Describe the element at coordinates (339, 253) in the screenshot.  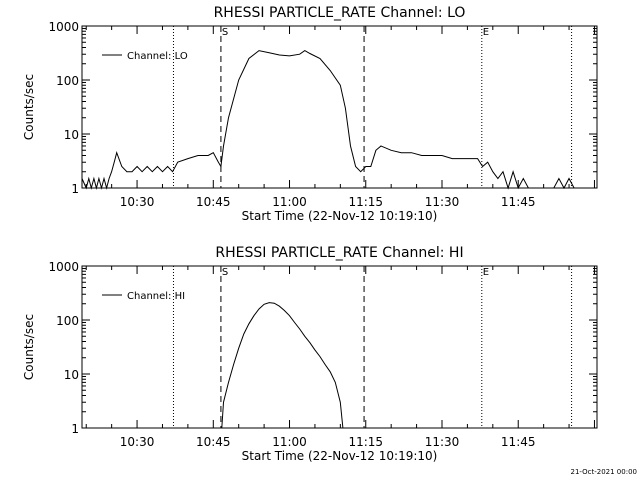
I see `chart-title: RHESSI PARTICLE_RATE Channel: HI` at that location.